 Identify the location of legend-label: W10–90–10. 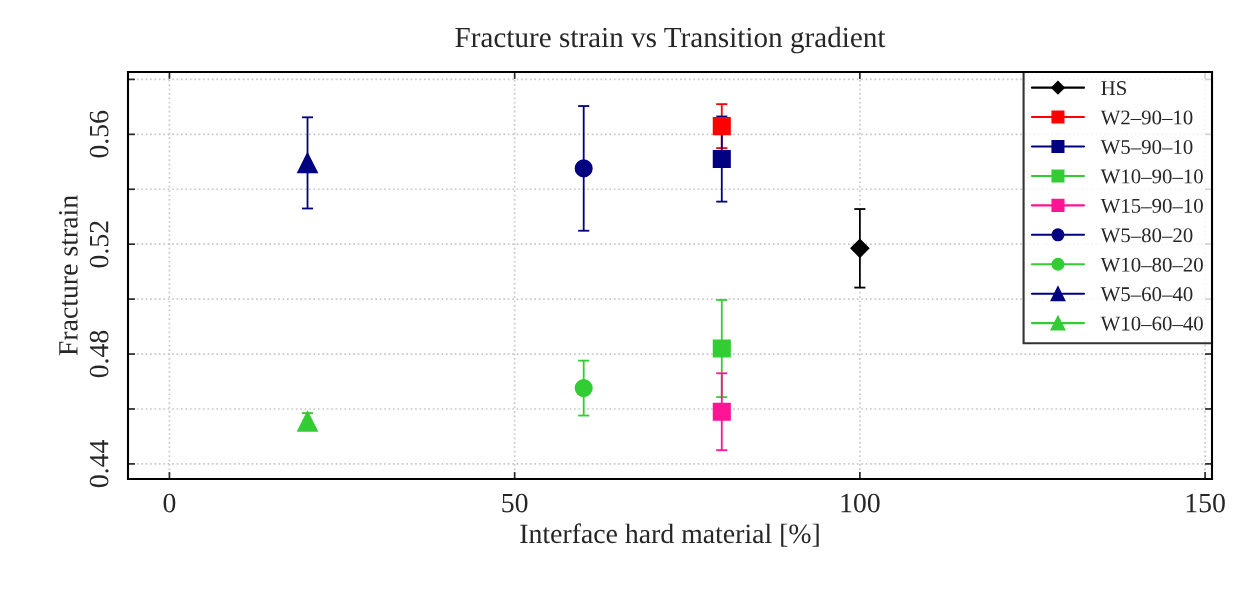
(1151, 176).